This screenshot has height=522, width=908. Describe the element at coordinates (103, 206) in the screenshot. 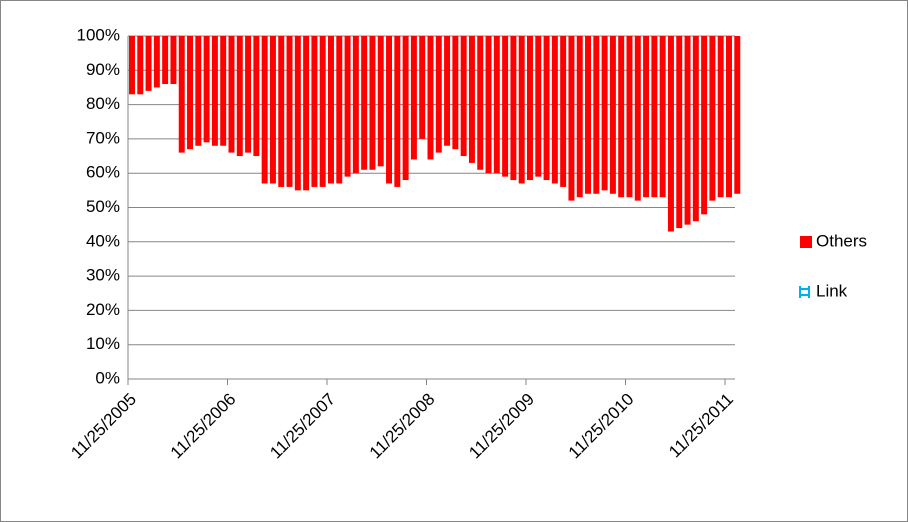

I see `y-tick-label: 50%` at that location.